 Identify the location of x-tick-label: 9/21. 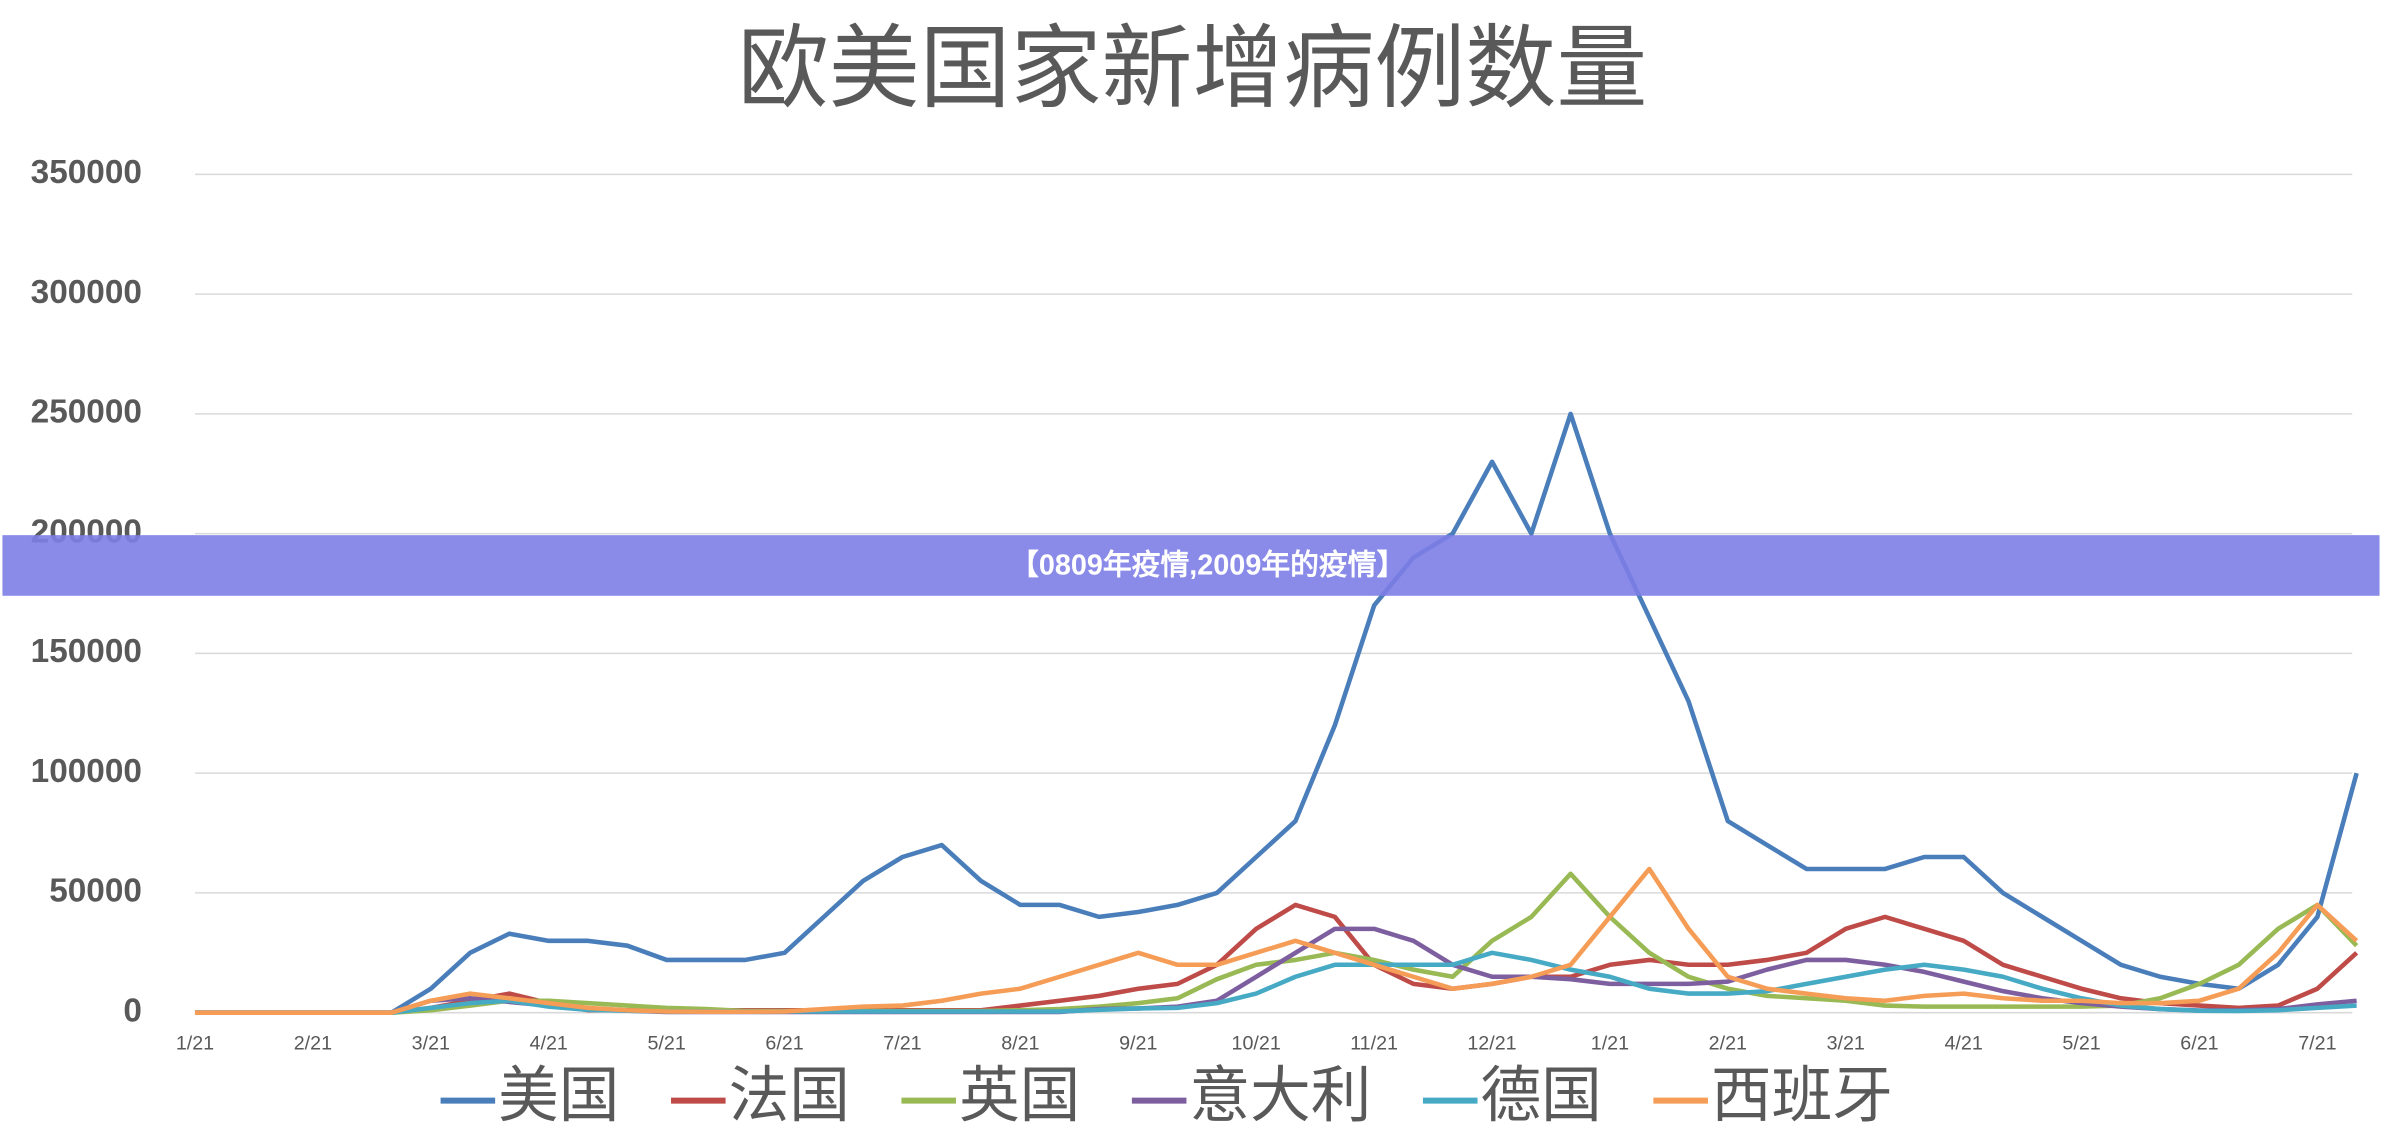
(1138, 1044).